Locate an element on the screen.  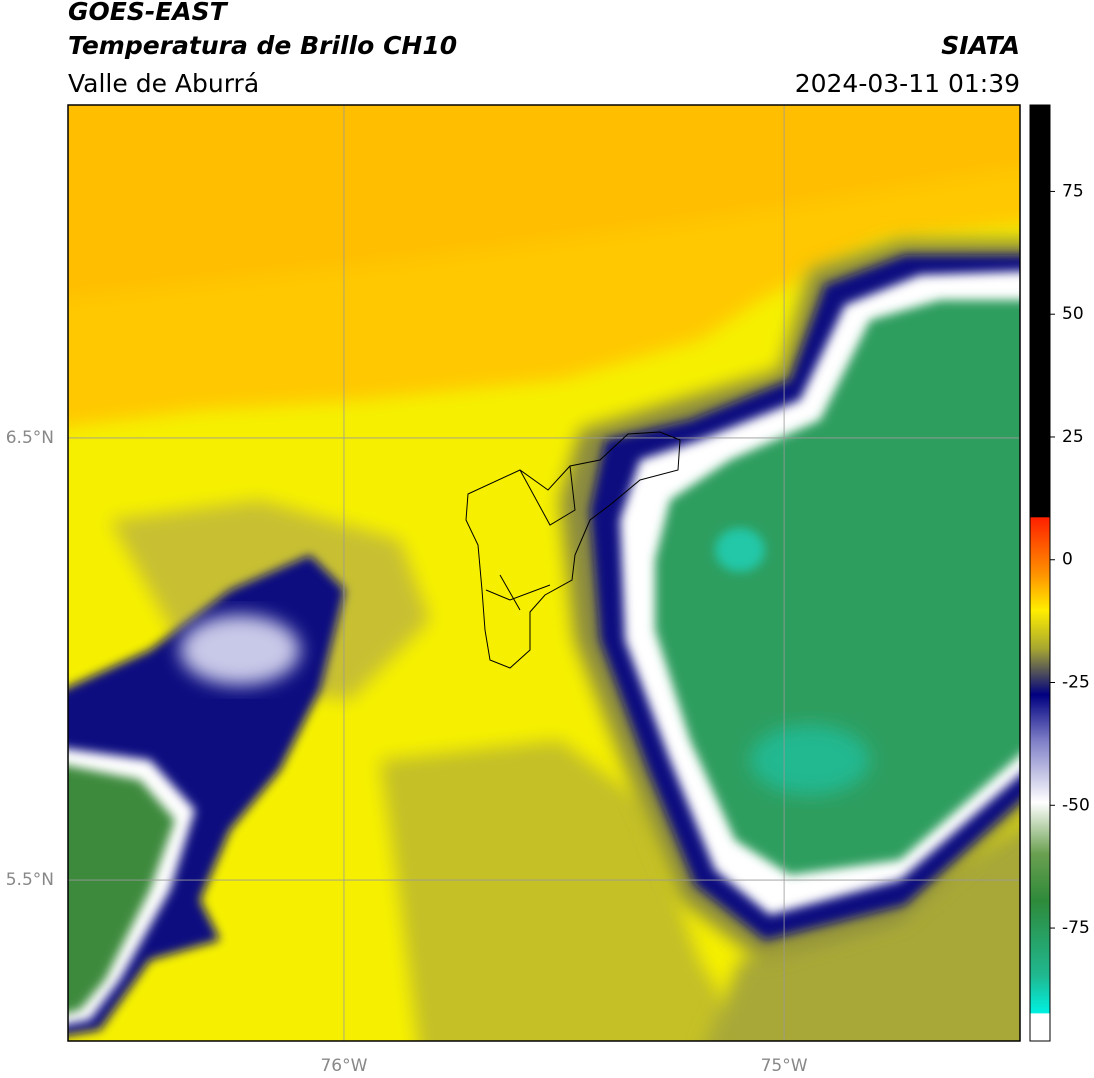
valley-outline is located at coordinates (573, 550).